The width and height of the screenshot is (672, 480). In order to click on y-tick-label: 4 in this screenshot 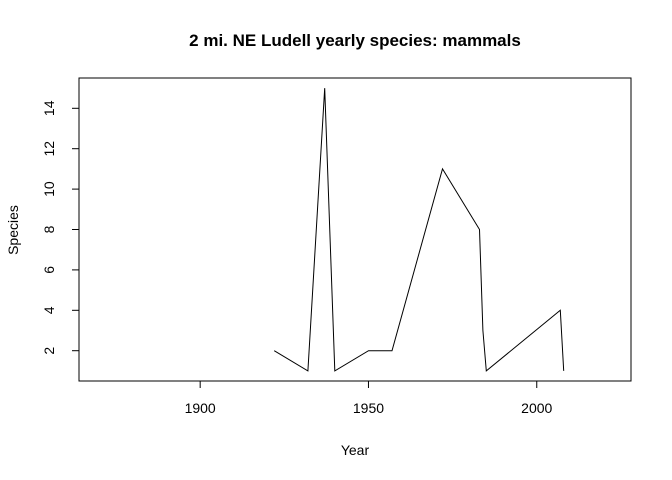, I will do `click(49, 310)`.